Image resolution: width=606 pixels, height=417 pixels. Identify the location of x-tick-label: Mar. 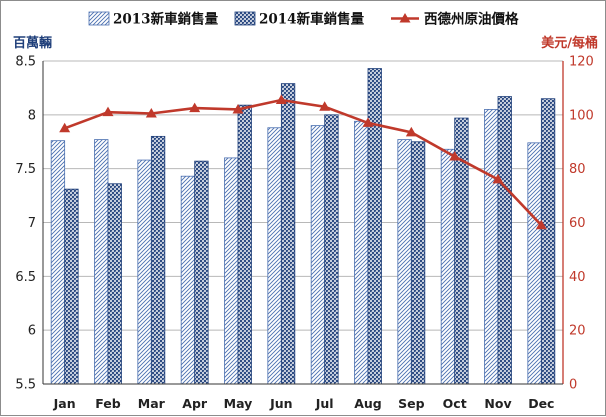
(152, 403).